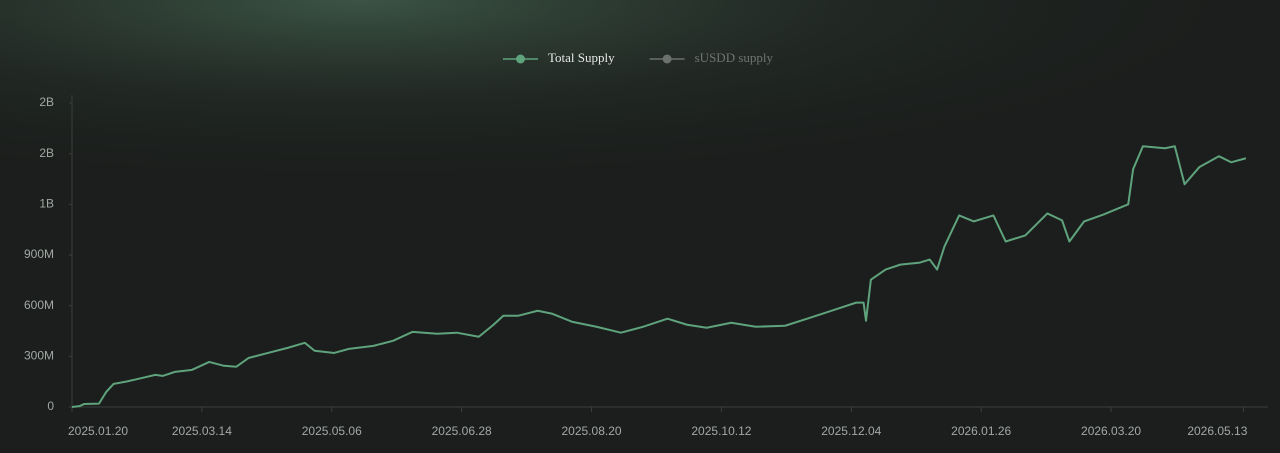 This screenshot has width=1280, height=453. I want to click on x-tick-label: 2026.03.20, so click(1111, 431).